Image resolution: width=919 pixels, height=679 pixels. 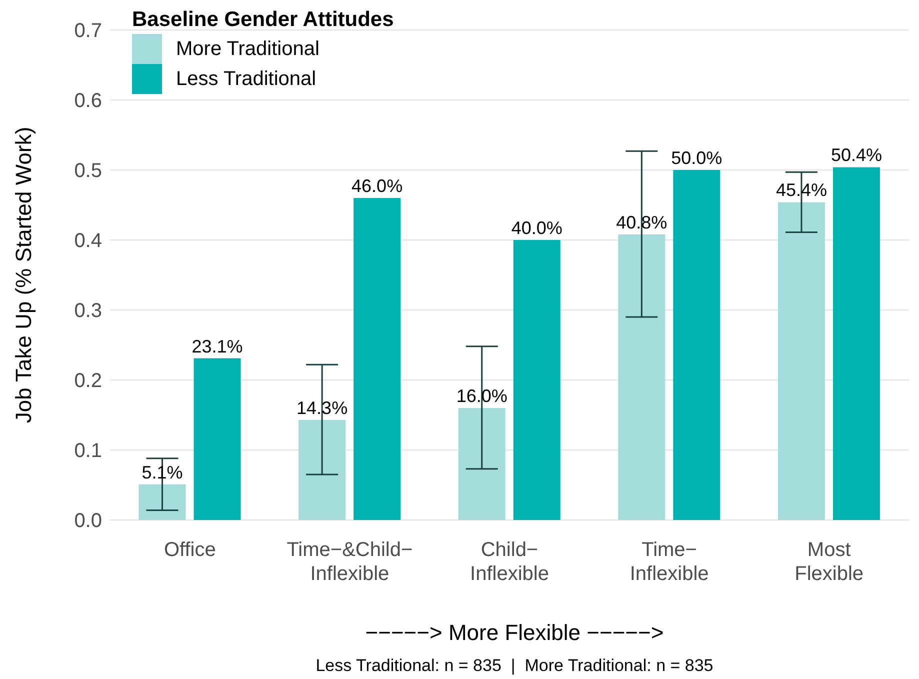 I want to click on y-axis-title: Job Take Up (% Started Work), so click(x=23, y=275).